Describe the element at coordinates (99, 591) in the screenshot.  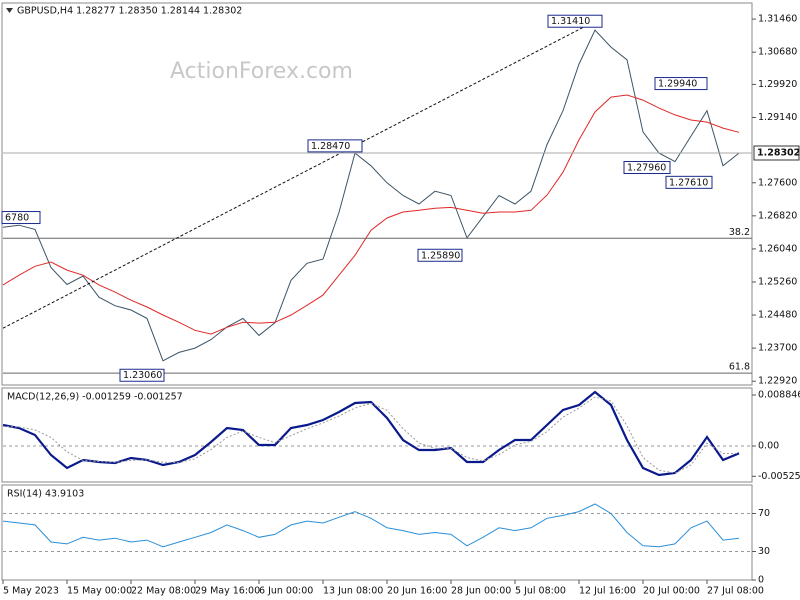
I see `x-tick-label: 15 May 00:00` at that location.